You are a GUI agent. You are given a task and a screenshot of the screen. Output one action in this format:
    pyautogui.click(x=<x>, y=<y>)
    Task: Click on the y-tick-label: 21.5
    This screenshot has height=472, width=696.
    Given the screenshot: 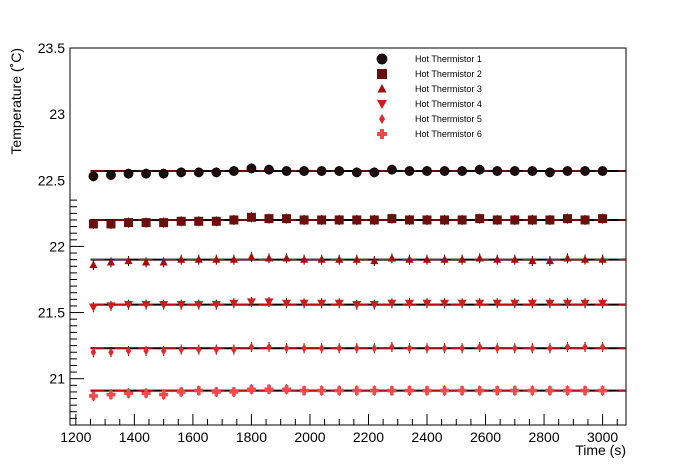 What is the action you would take?
    pyautogui.click(x=51, y=313)
    